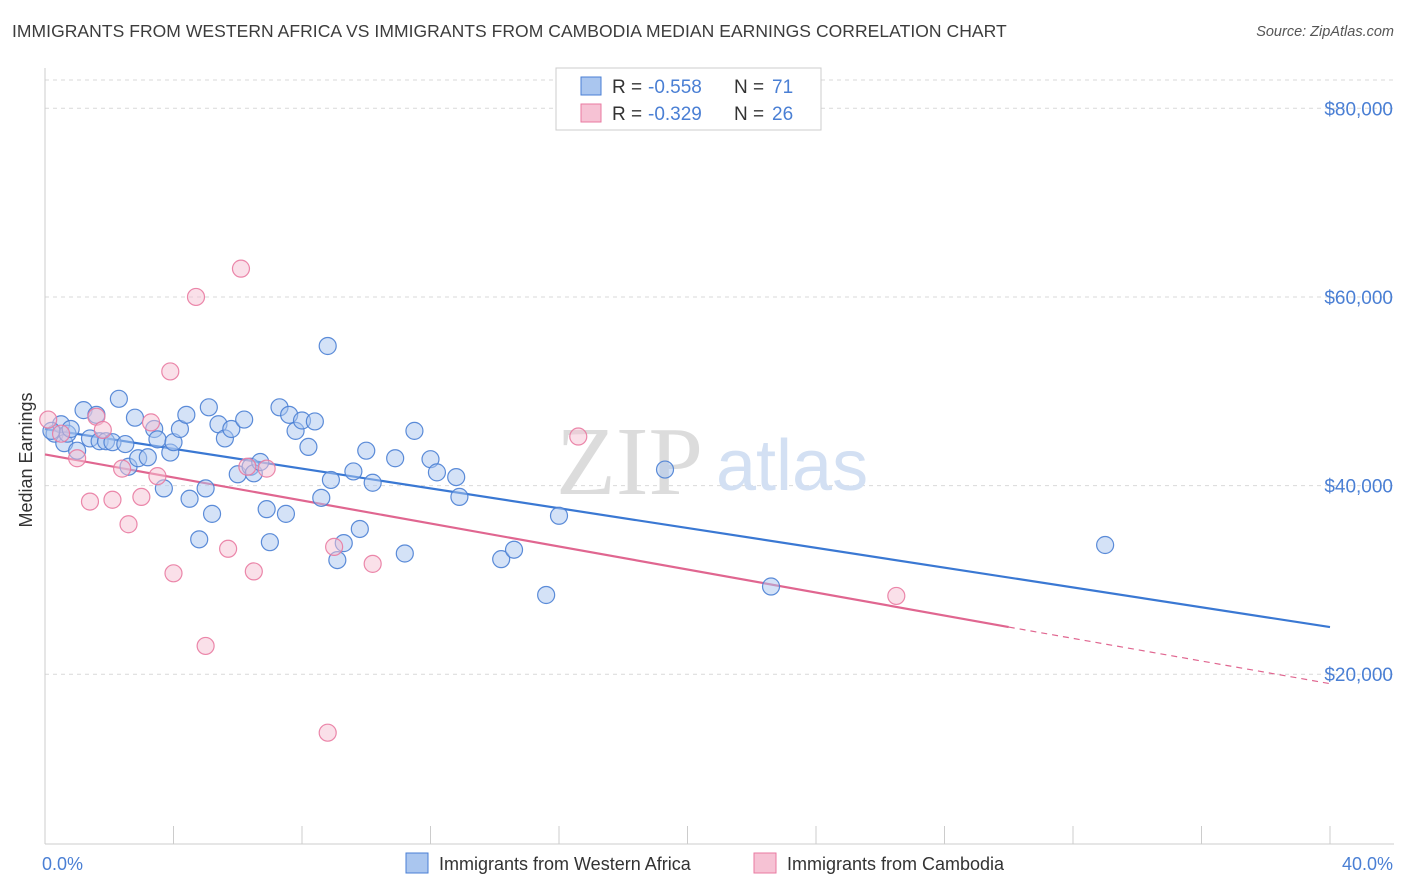 The image size is (1406, 892). What do you see at coordinates (1169, 655) in the screenshot?
I see `trendline-cambodia-extrapolated` at bounding box center [1169, 655].